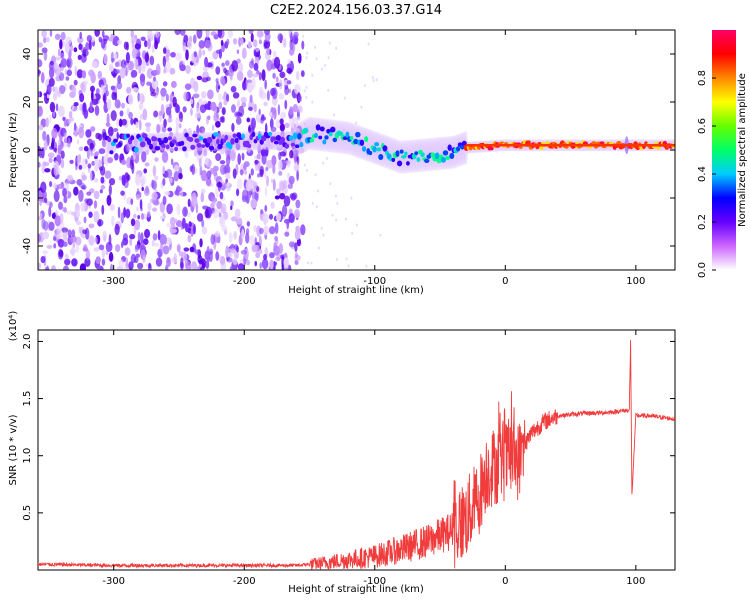 This screenshot has height=600, width=750. I want to click on signal-halo, so click(427, 155).